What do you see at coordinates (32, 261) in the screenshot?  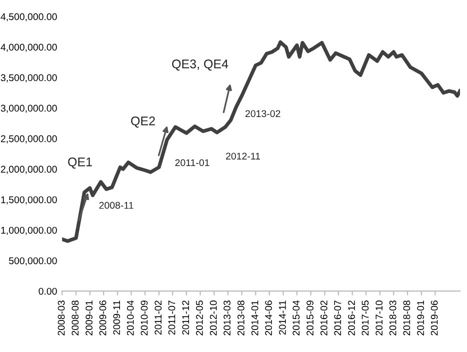 I see `y-tick-label: 500,000.00` at bounding box center [32, 261].